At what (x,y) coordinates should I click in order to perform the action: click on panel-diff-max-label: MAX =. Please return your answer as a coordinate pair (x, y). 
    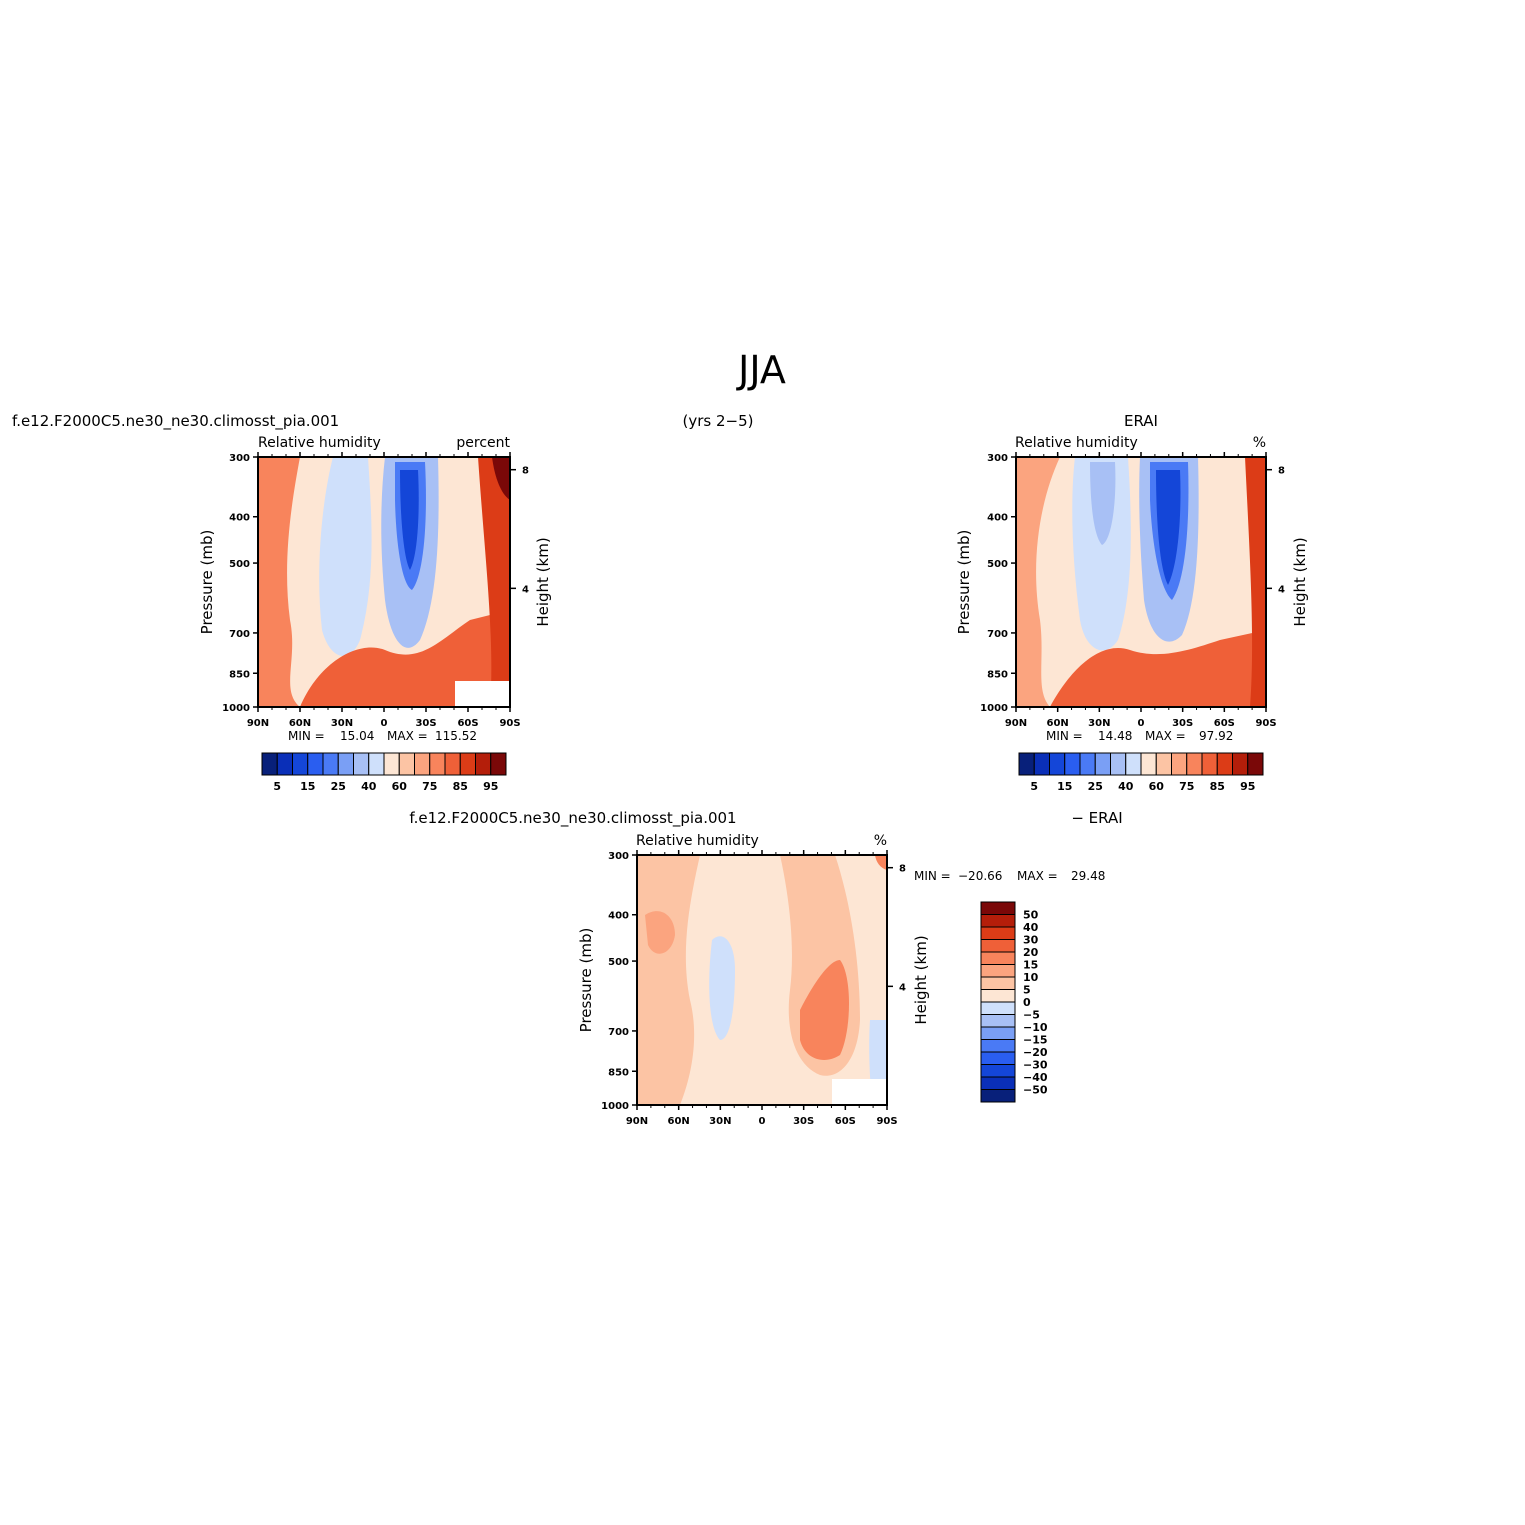
    Looking at the image, I should click on (1037, 876).